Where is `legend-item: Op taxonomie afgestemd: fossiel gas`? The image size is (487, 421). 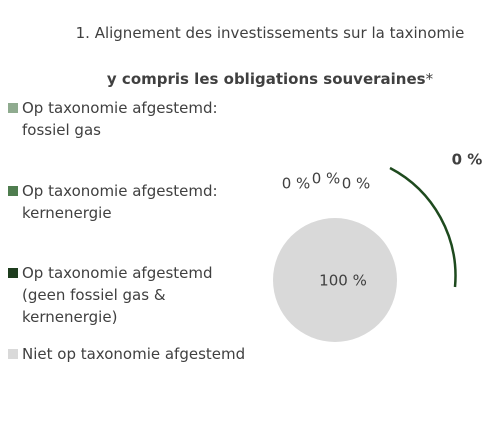 legend-item: Op taxonomie afgestemd: fossiel gas is located at coordinates (133, 119).